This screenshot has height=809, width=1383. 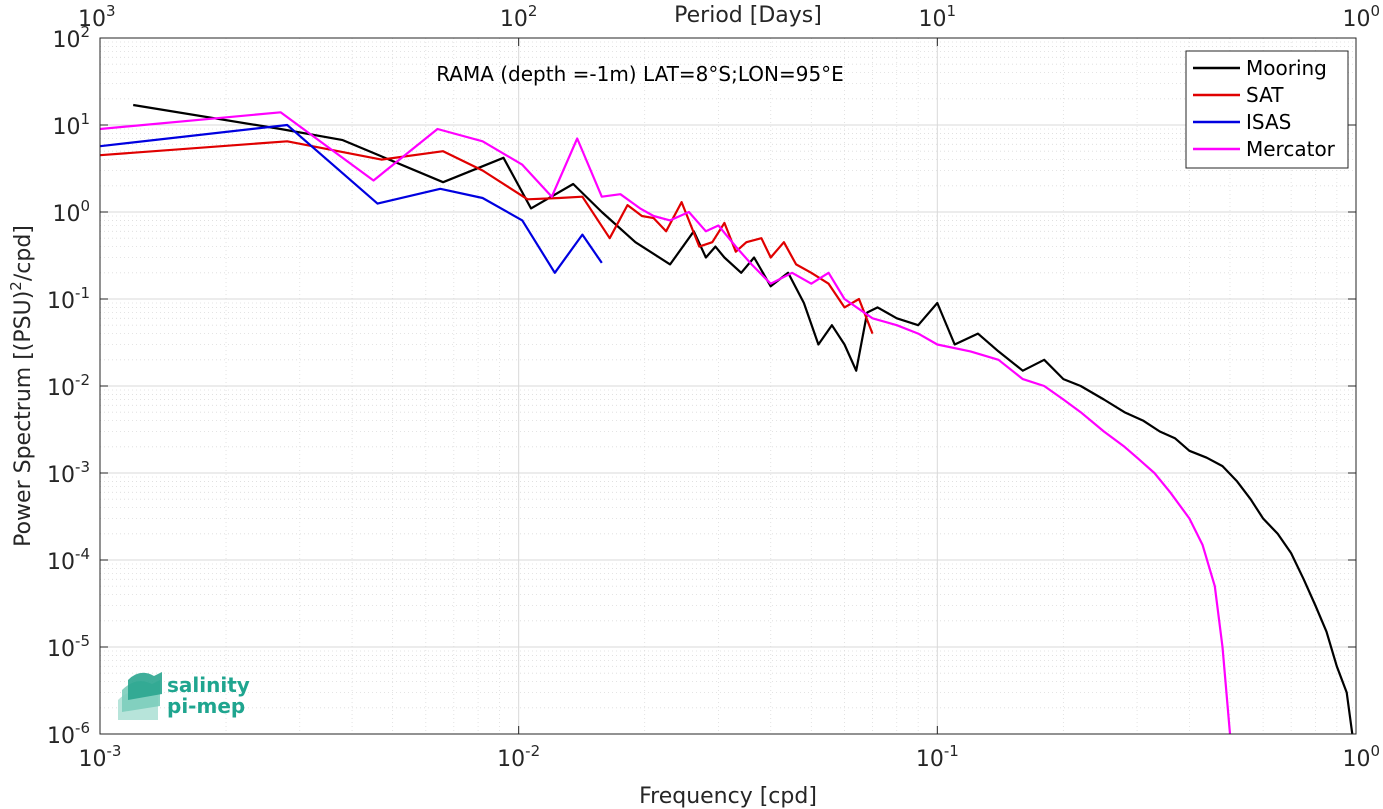 I want to click on logo-line-2: pi-mep, so click(x=206, y=706).